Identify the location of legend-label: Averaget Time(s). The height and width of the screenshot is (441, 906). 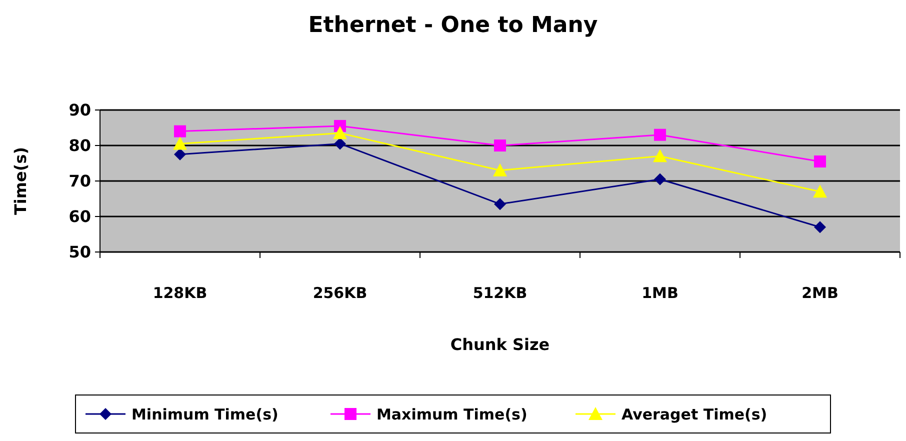
(695, 414).